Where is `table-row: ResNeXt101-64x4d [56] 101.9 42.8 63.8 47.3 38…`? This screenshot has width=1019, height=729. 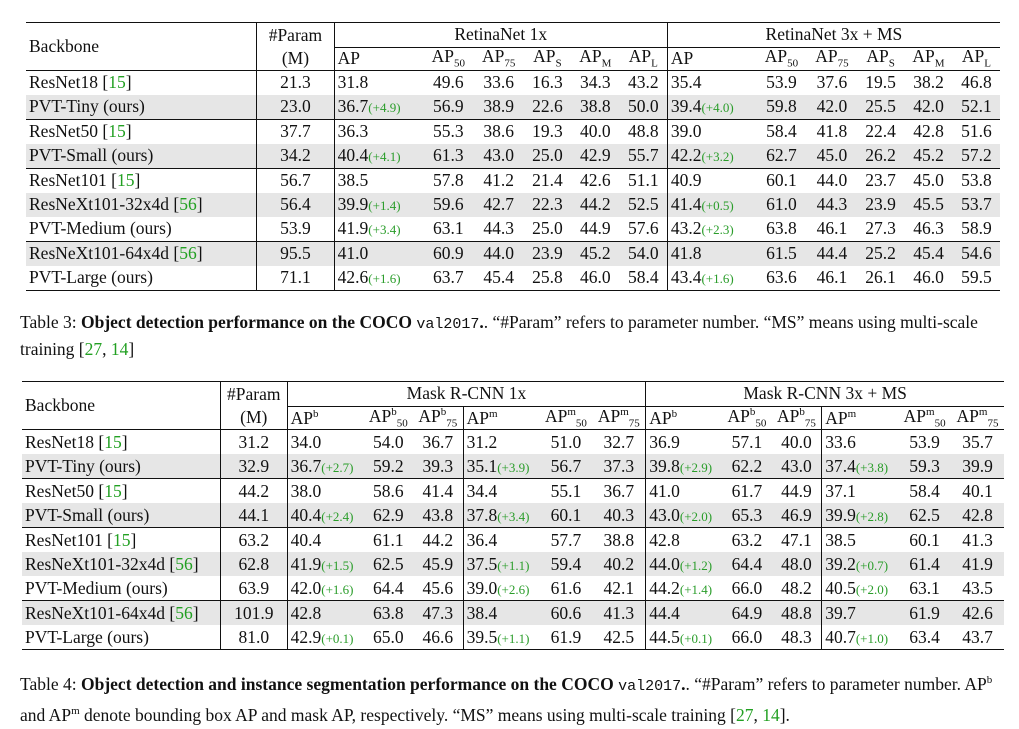 table-row: ResNeXt101-64x4d [56] 101.9 42.8 63.8 47.3 38… is located at coordinates (513, 613).